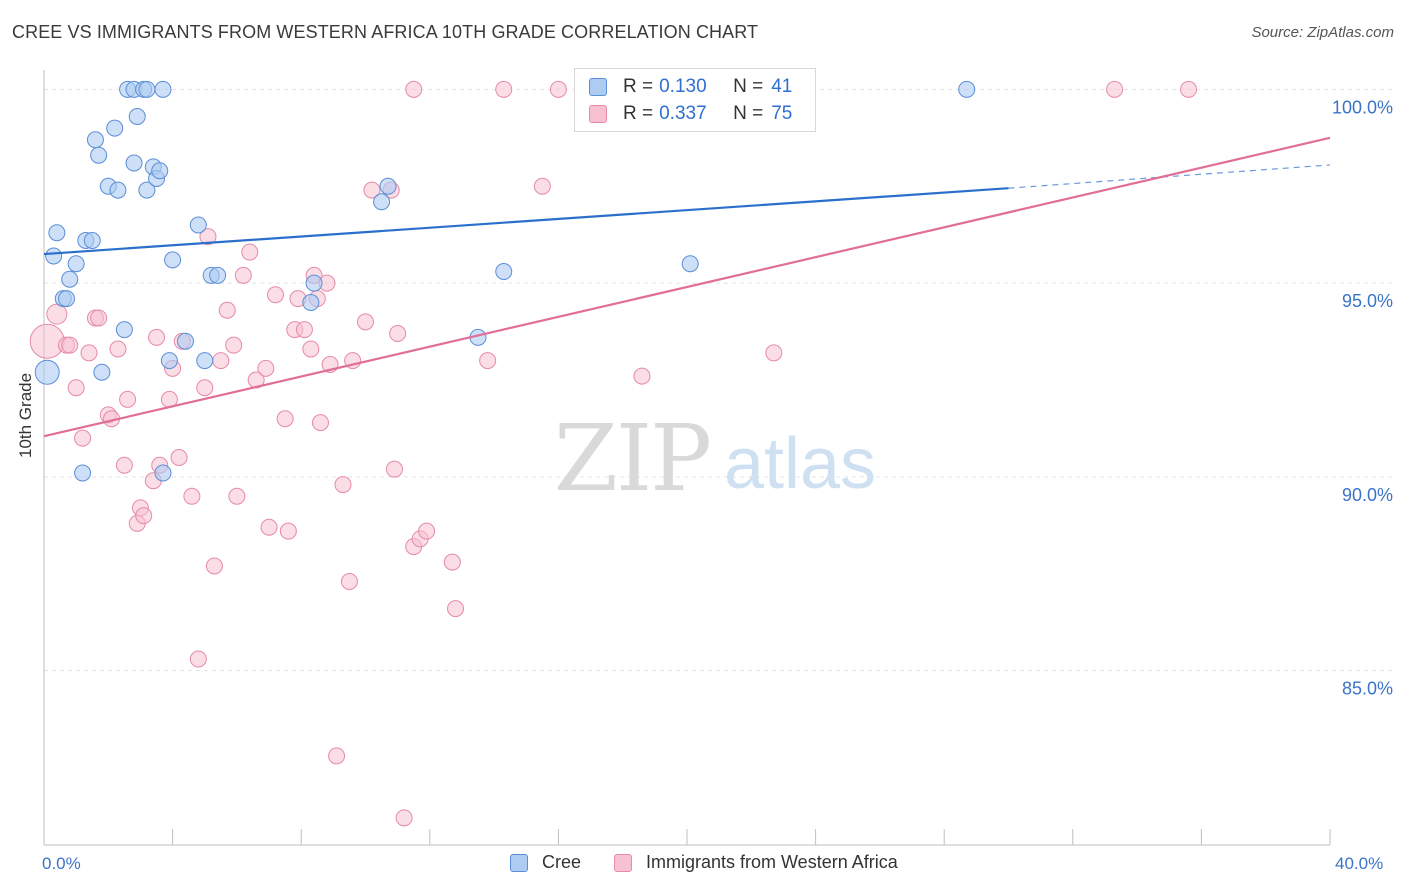  I want to click on watermark: ZIP atlas, so click(715, 458).